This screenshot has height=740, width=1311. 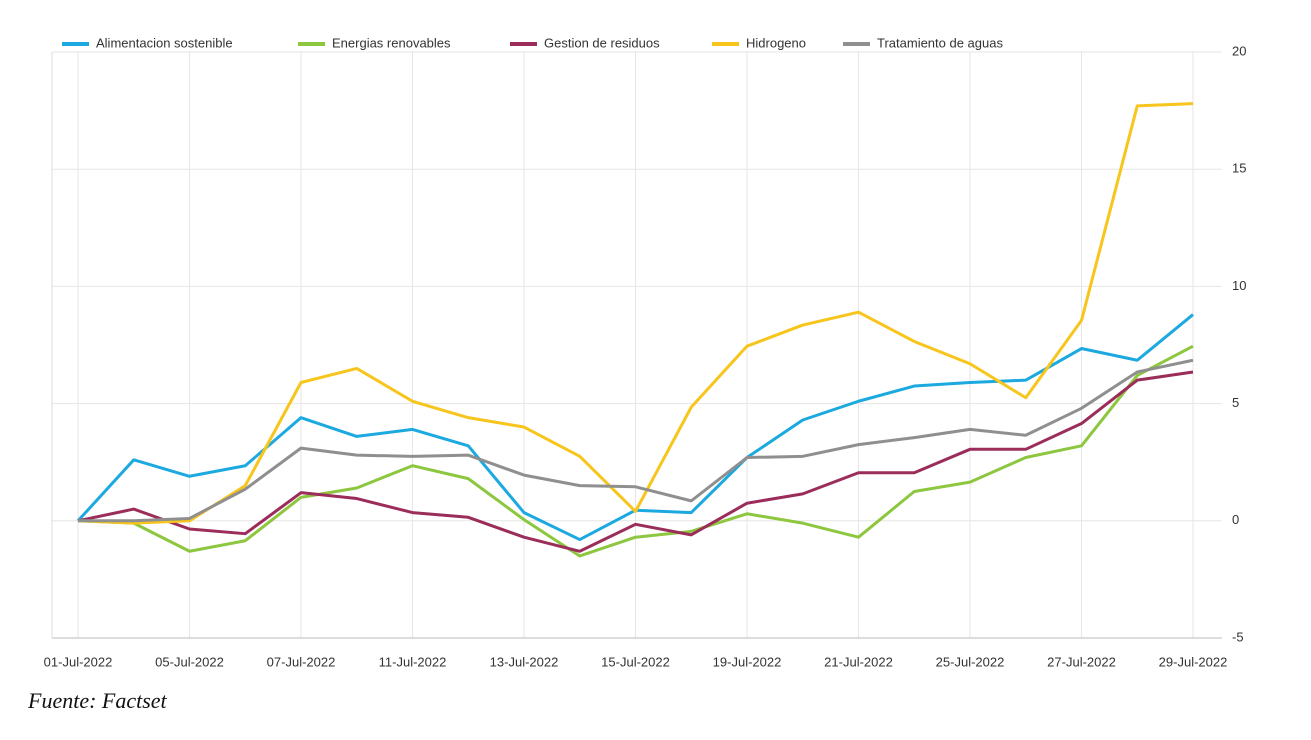 I want to click on x-tick-label: 21-Jul-2022, so click(x=858, y=661).